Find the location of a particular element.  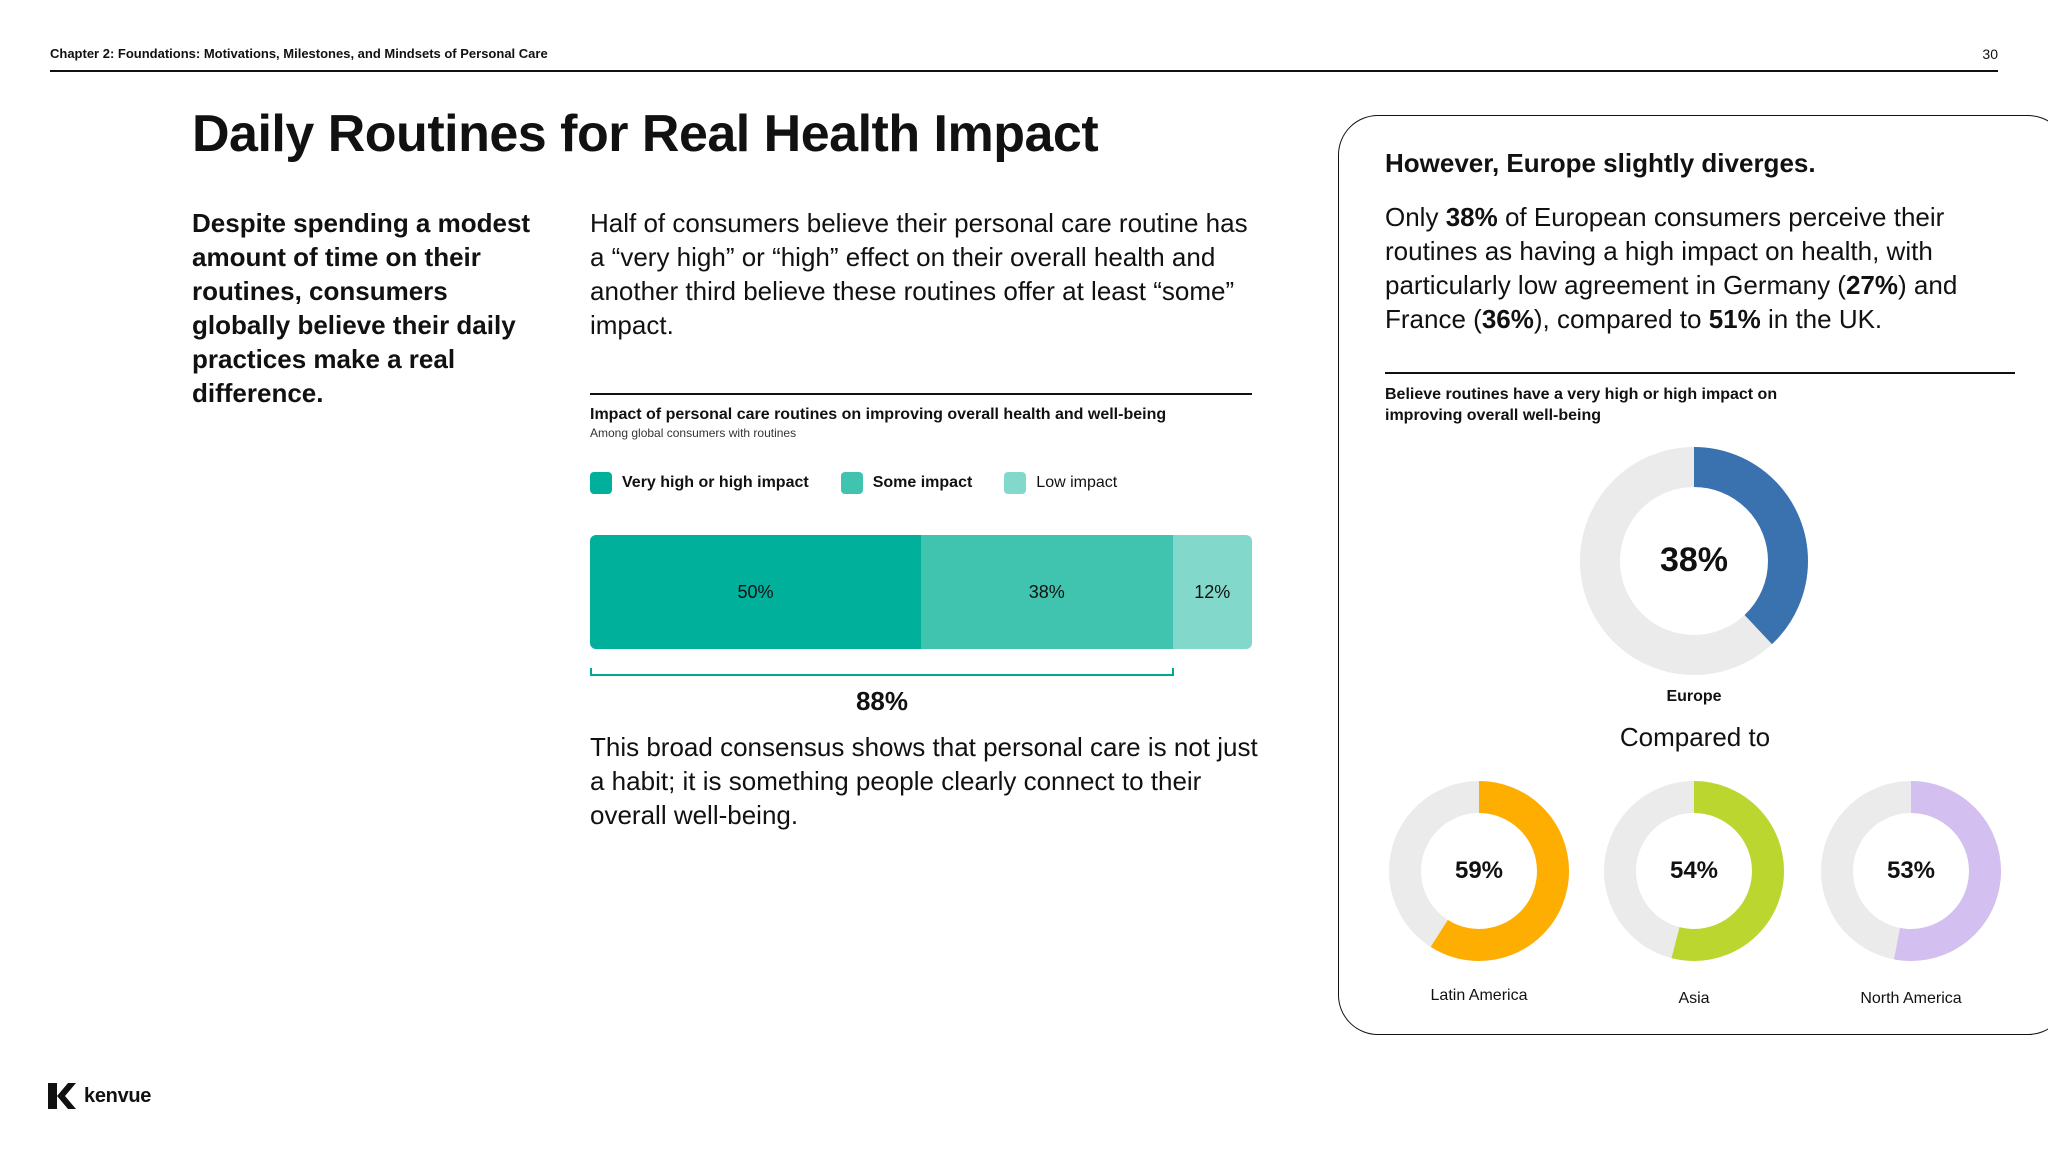

panel-text-run: in the UK. is located at coordinates (1821, 319).